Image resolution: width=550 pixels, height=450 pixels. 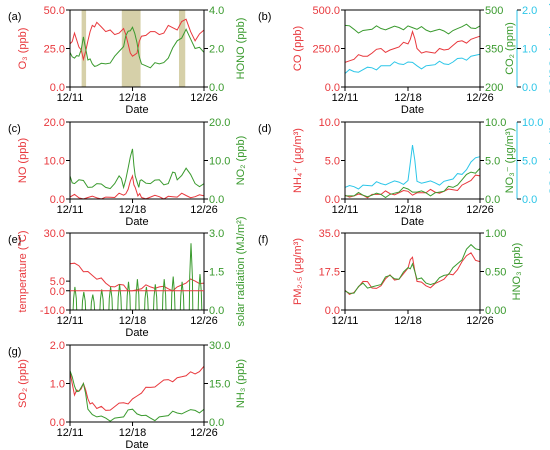 I want to click on y-tick-label-right: 0.00, so click(x=495, y=311).